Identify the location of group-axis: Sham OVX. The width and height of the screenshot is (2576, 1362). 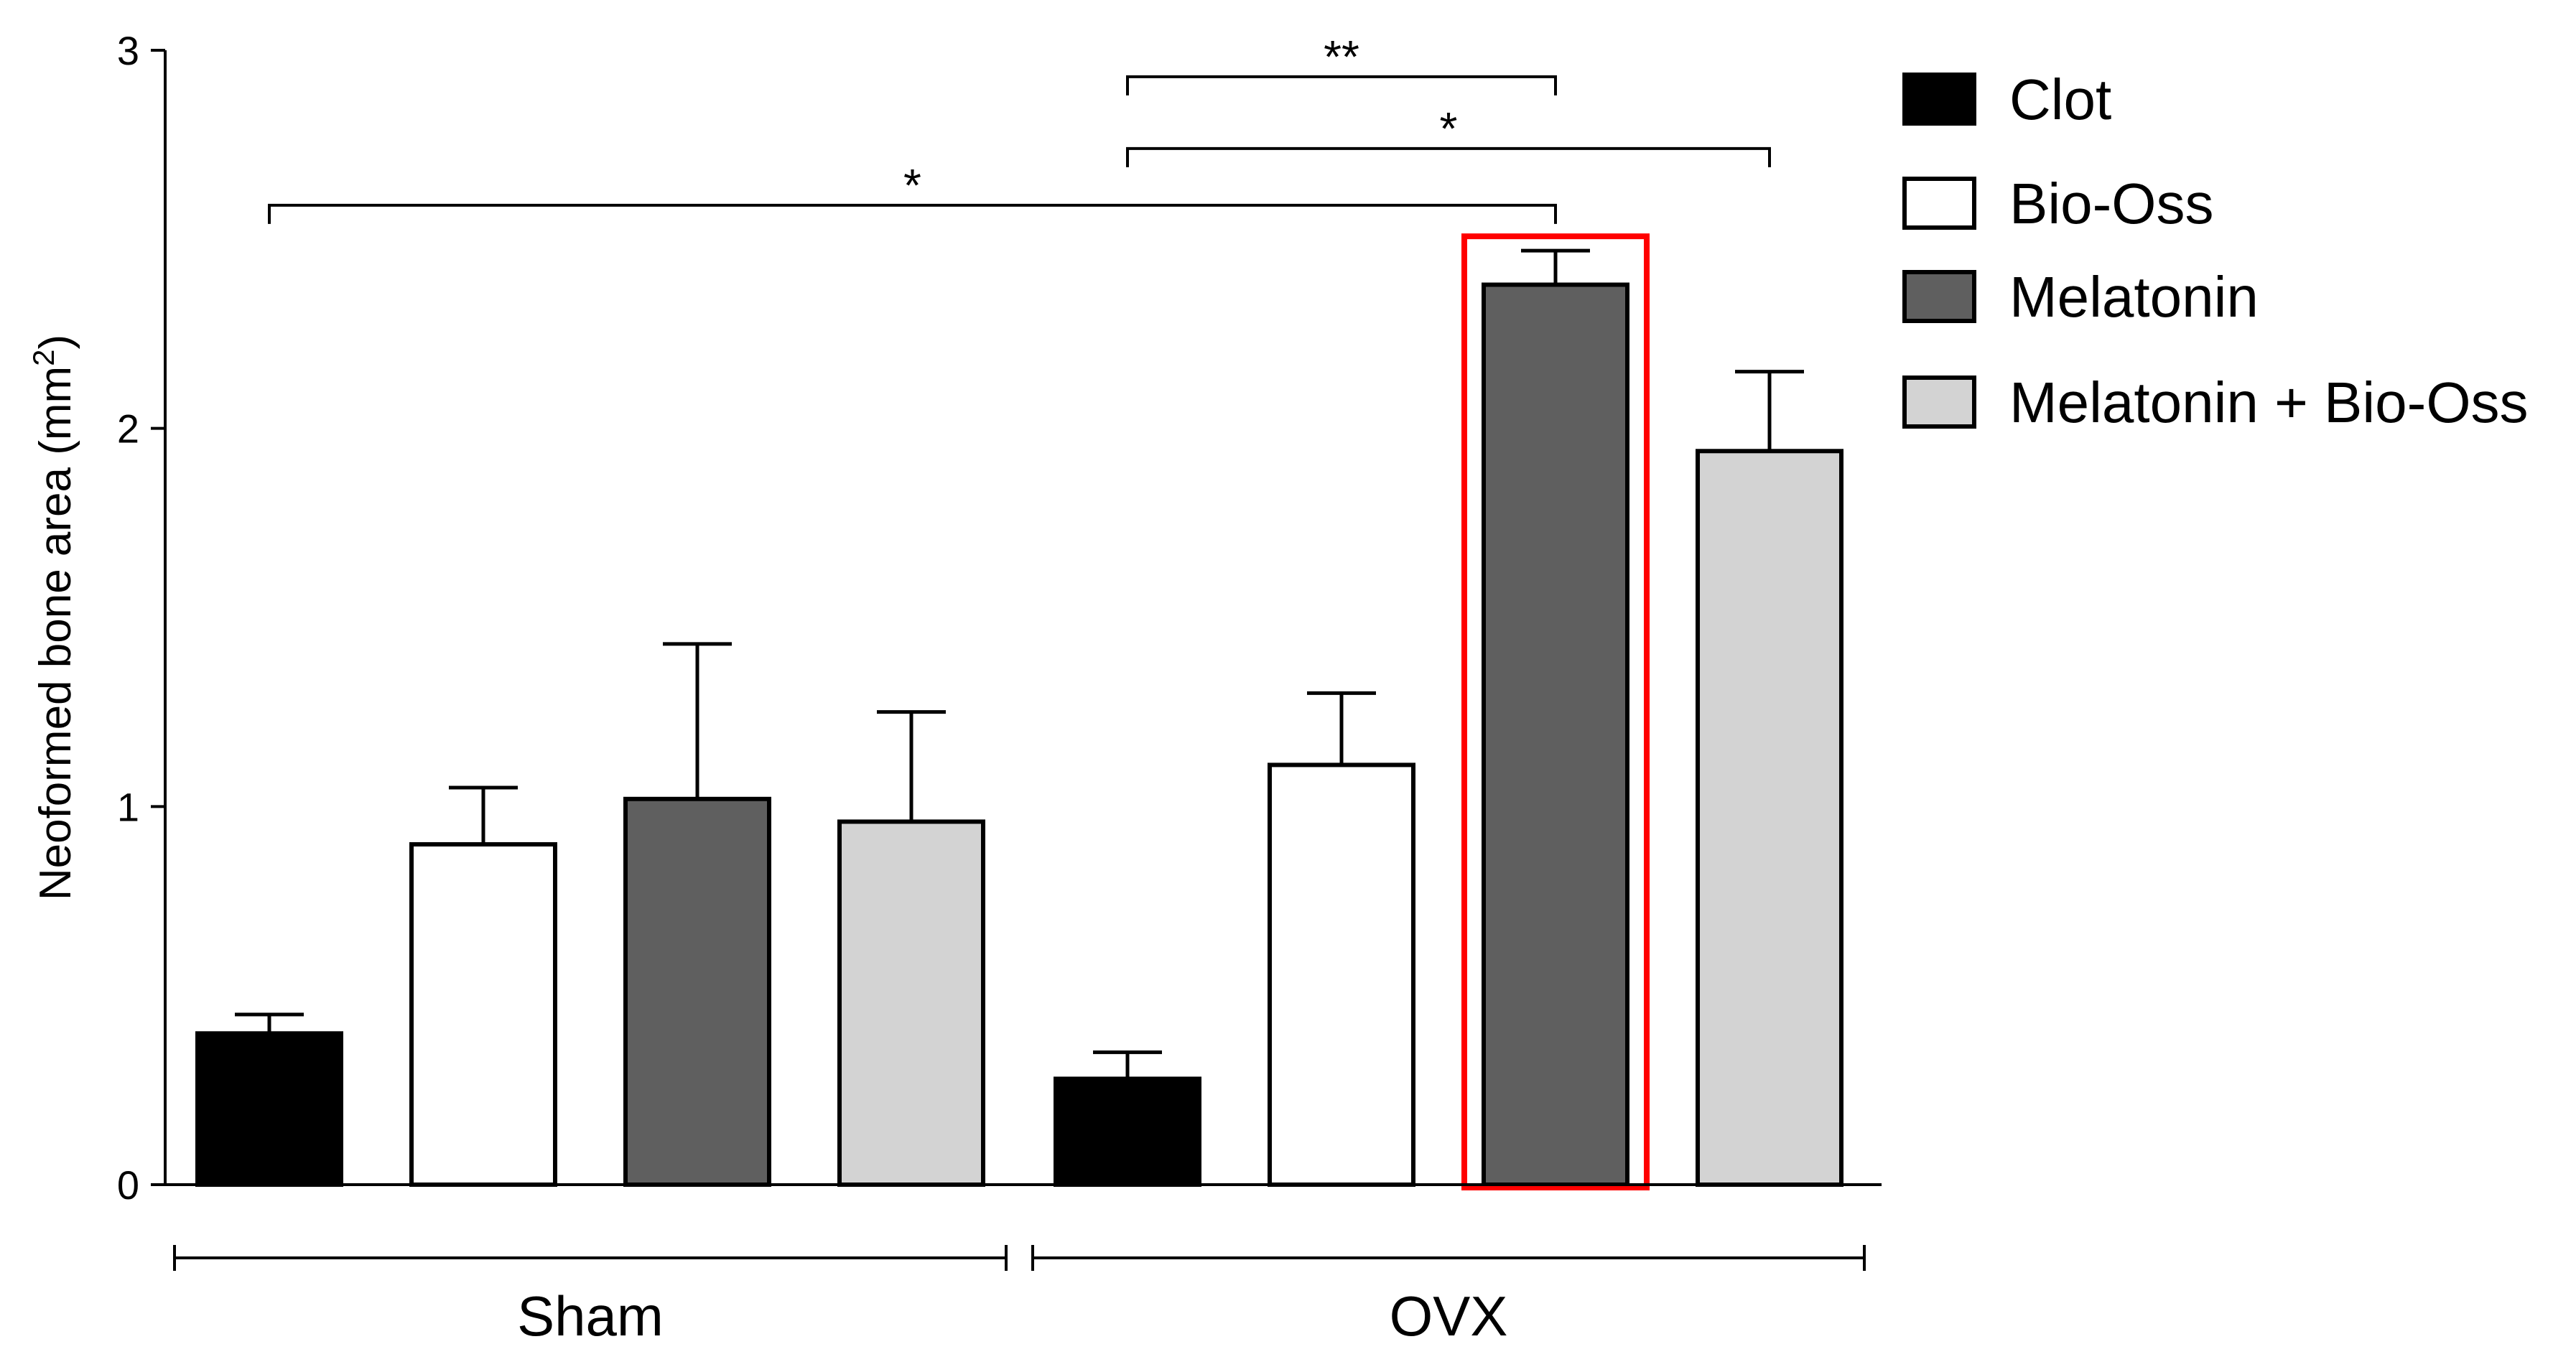
(1020, 1296).